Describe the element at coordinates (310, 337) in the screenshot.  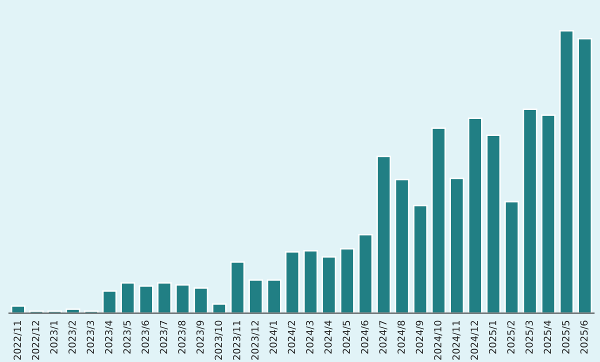
I see `x-tick-label: 2024/3` at that location.